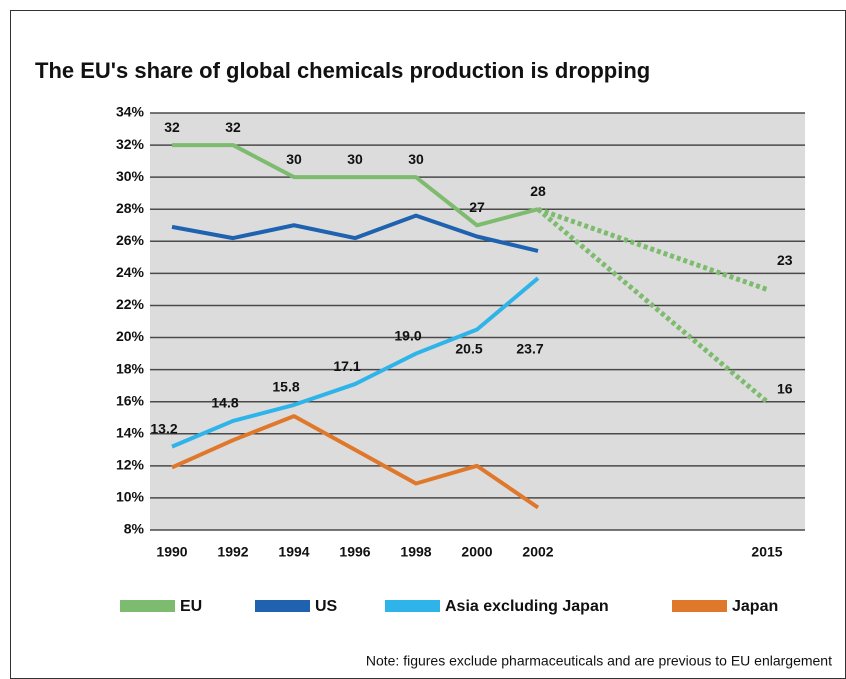 This screenshot has height=679, width=846. Describe the element at coordinates (477, 207) in the screenshot. I see `data-label: 27` at that location.